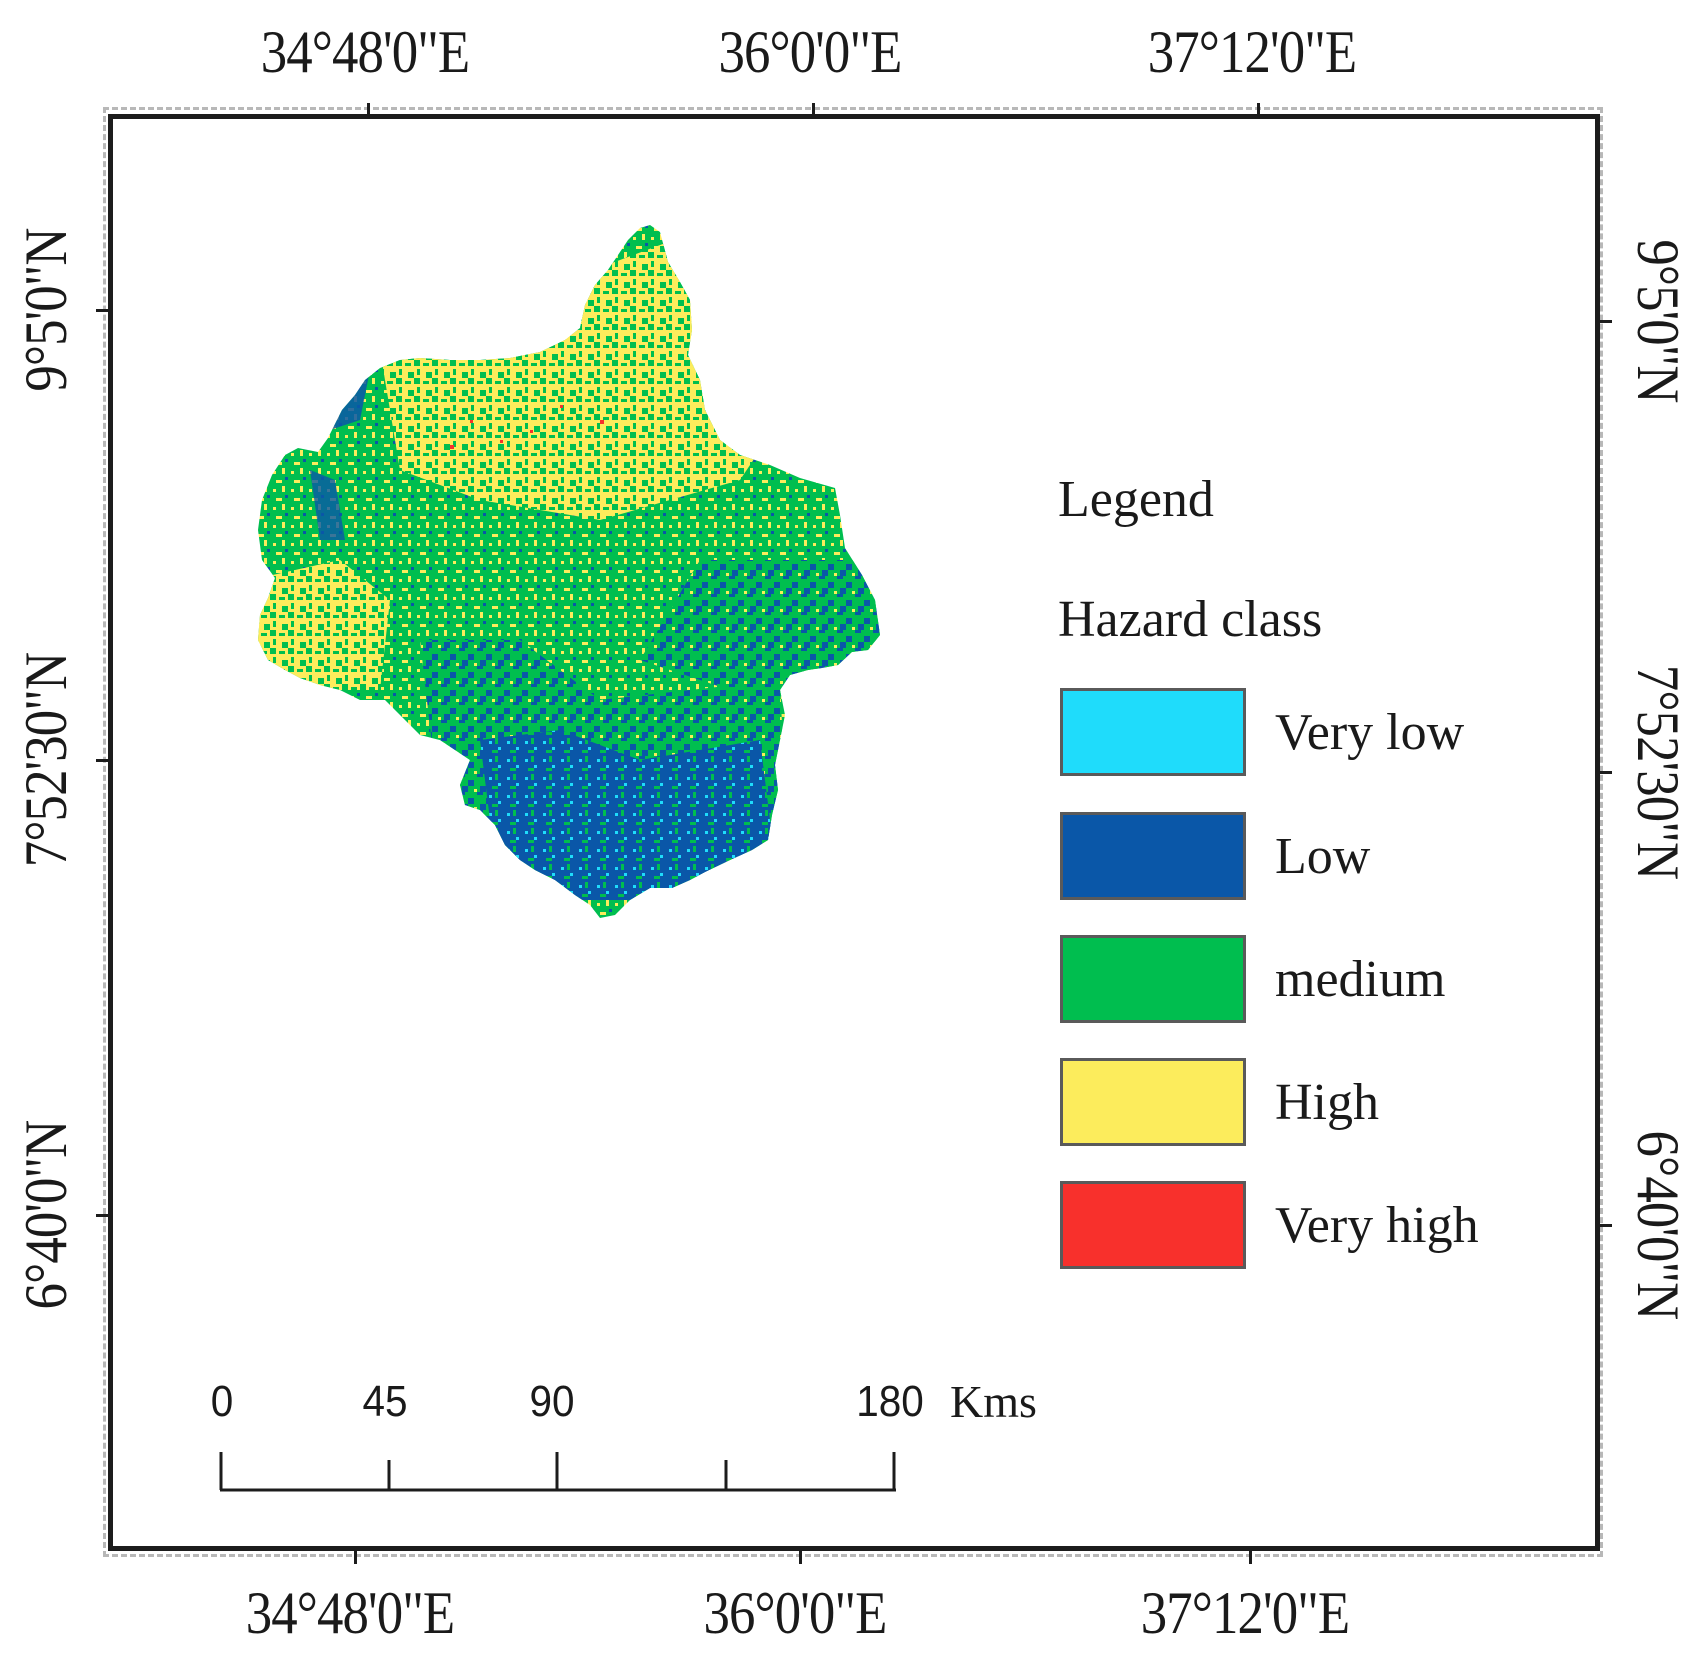 The image size is (1700, 1658). I want to click on longitude-label-top: 37°12'0"E, so click(1252, 52).